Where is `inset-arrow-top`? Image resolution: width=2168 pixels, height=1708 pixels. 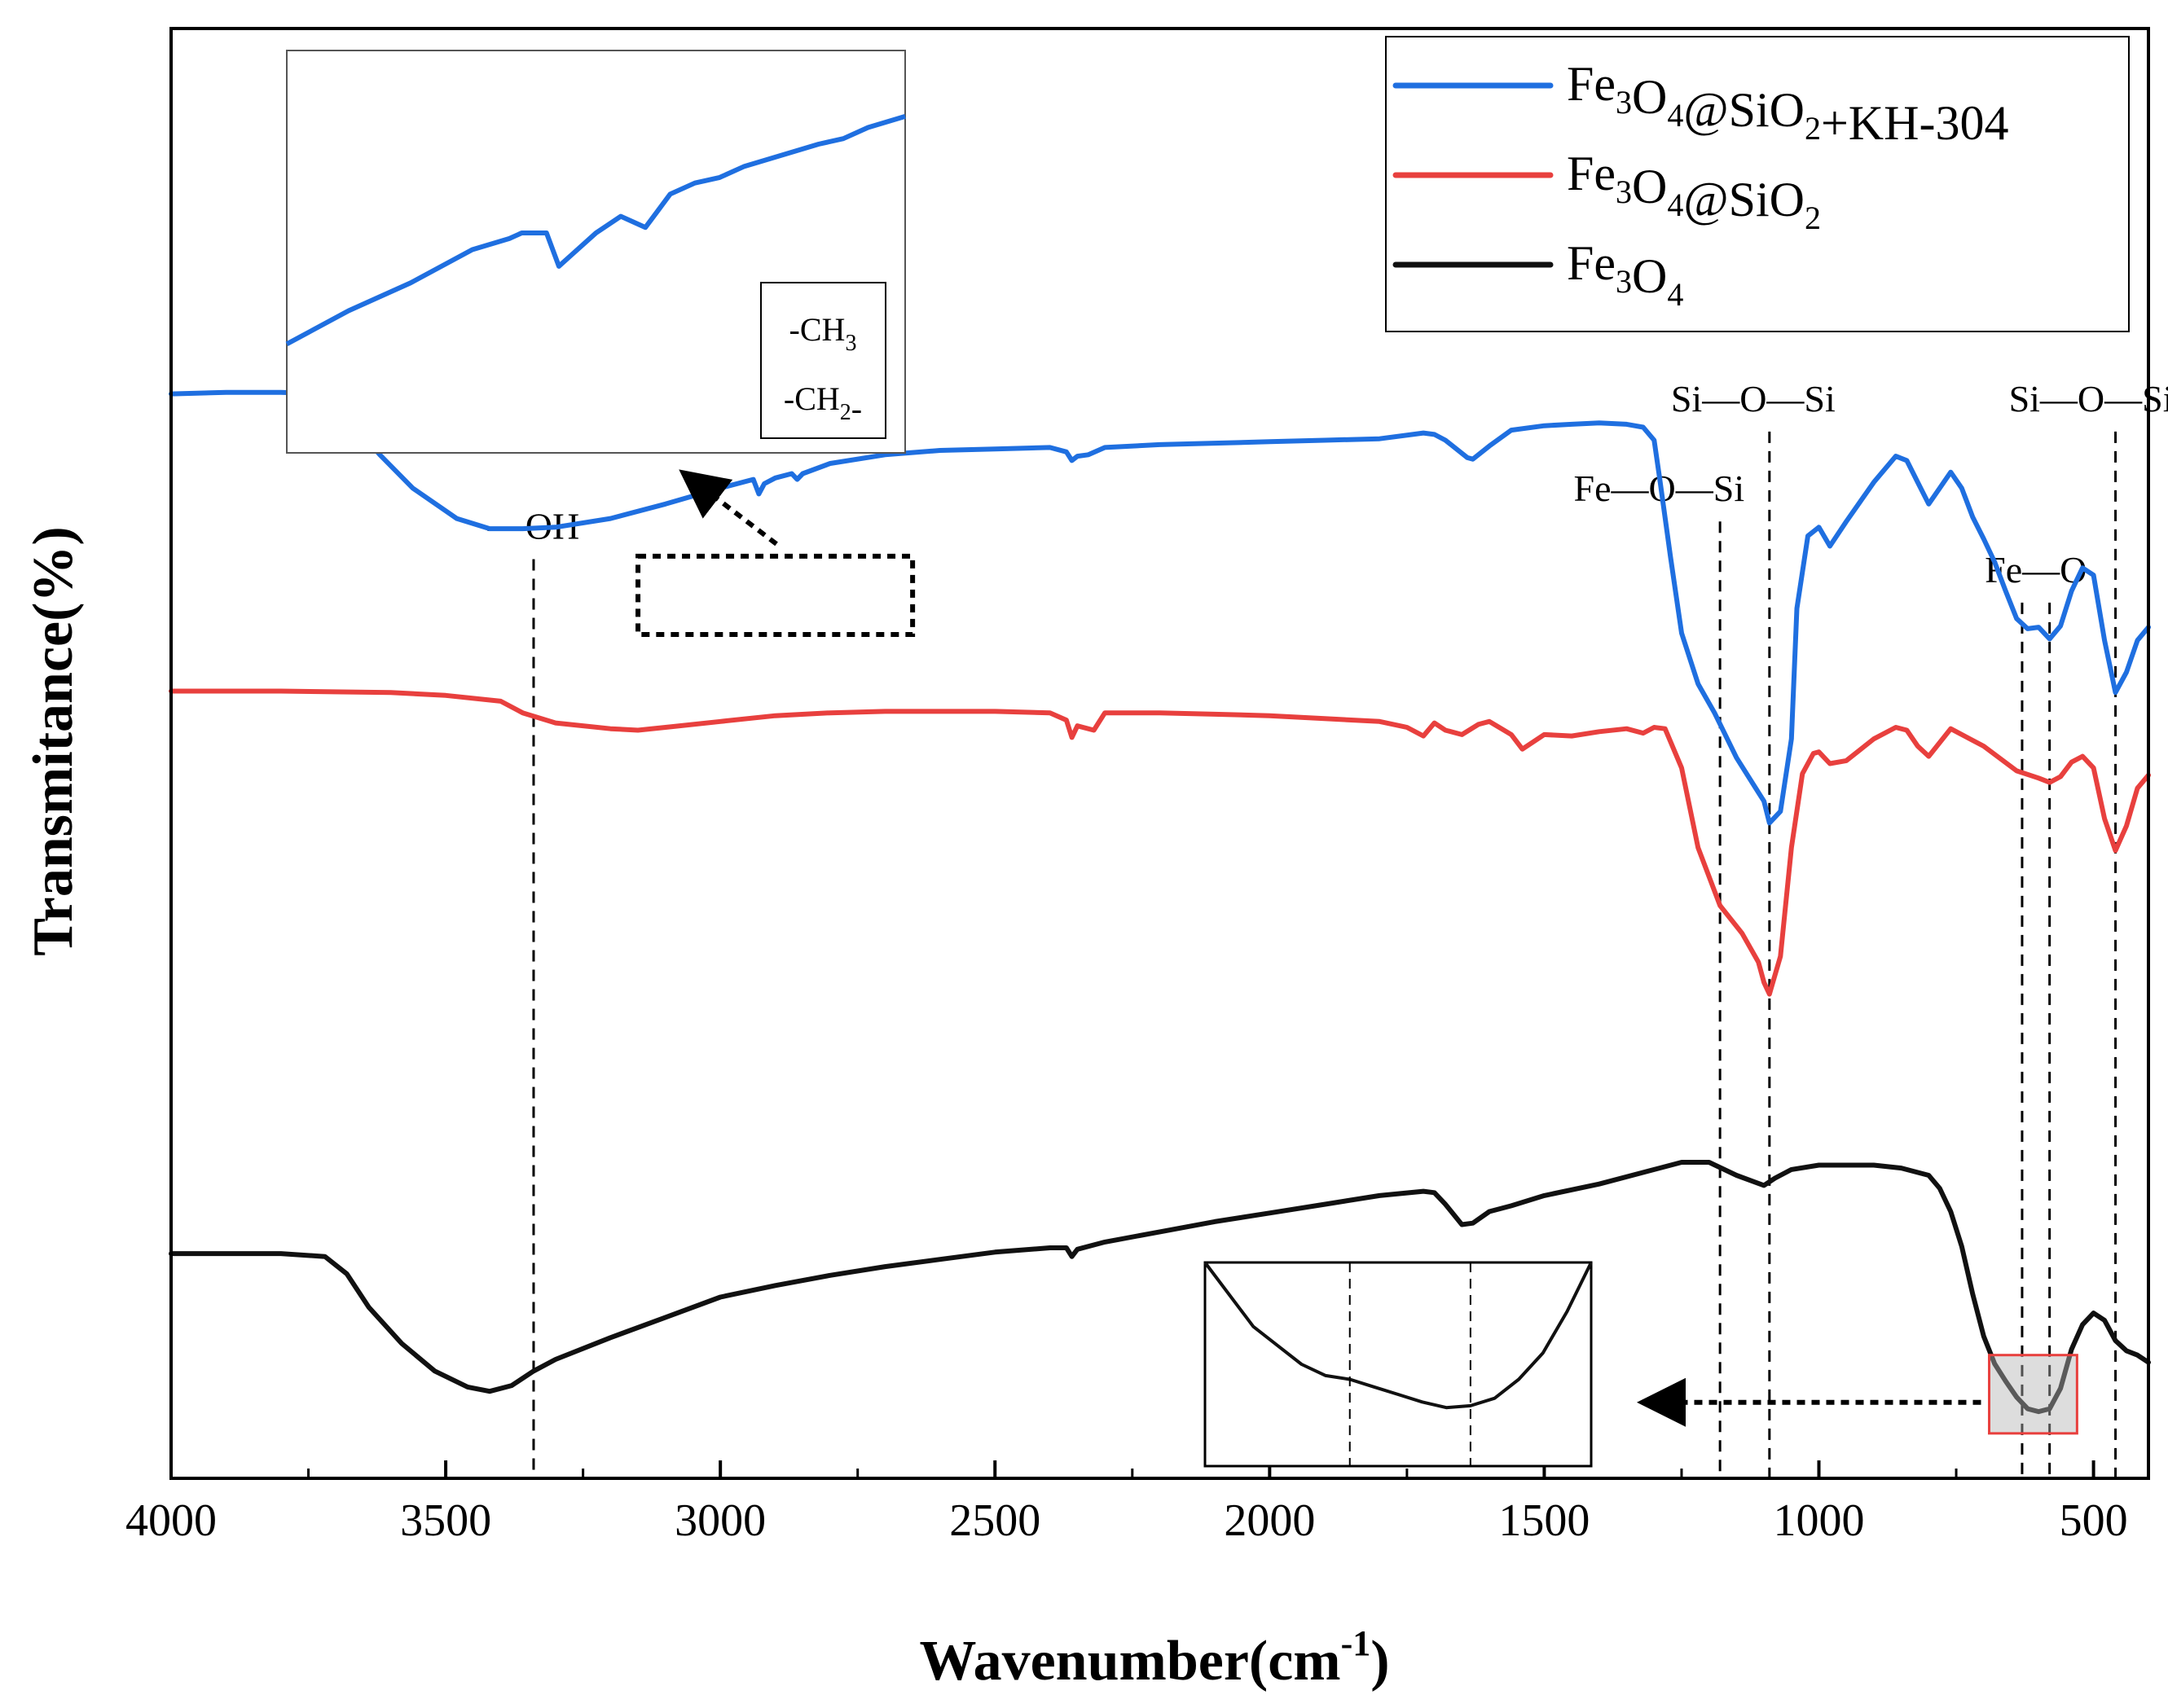
inset-arrow-top is located at coordinates (728, 508).